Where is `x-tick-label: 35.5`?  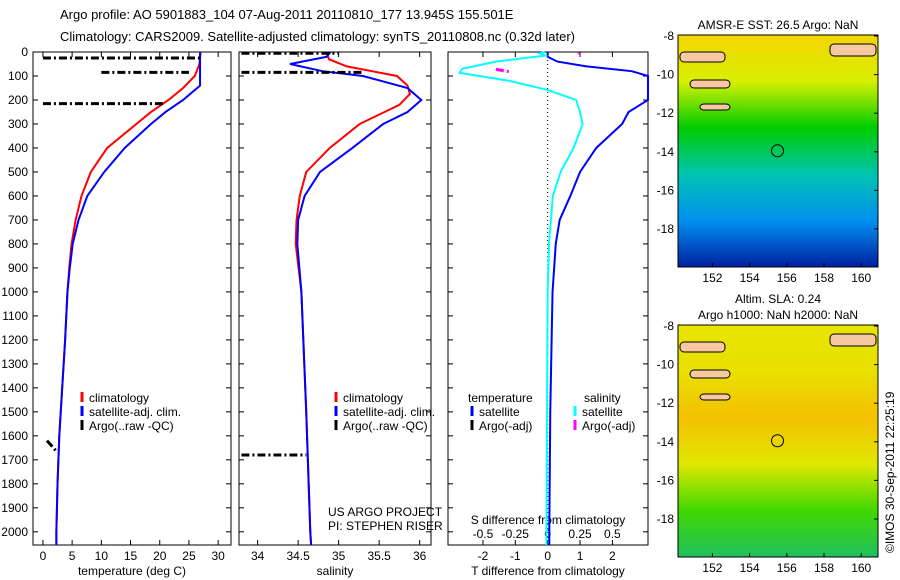
x-tick-label: 35.5 is located at coordinates (379, 556).